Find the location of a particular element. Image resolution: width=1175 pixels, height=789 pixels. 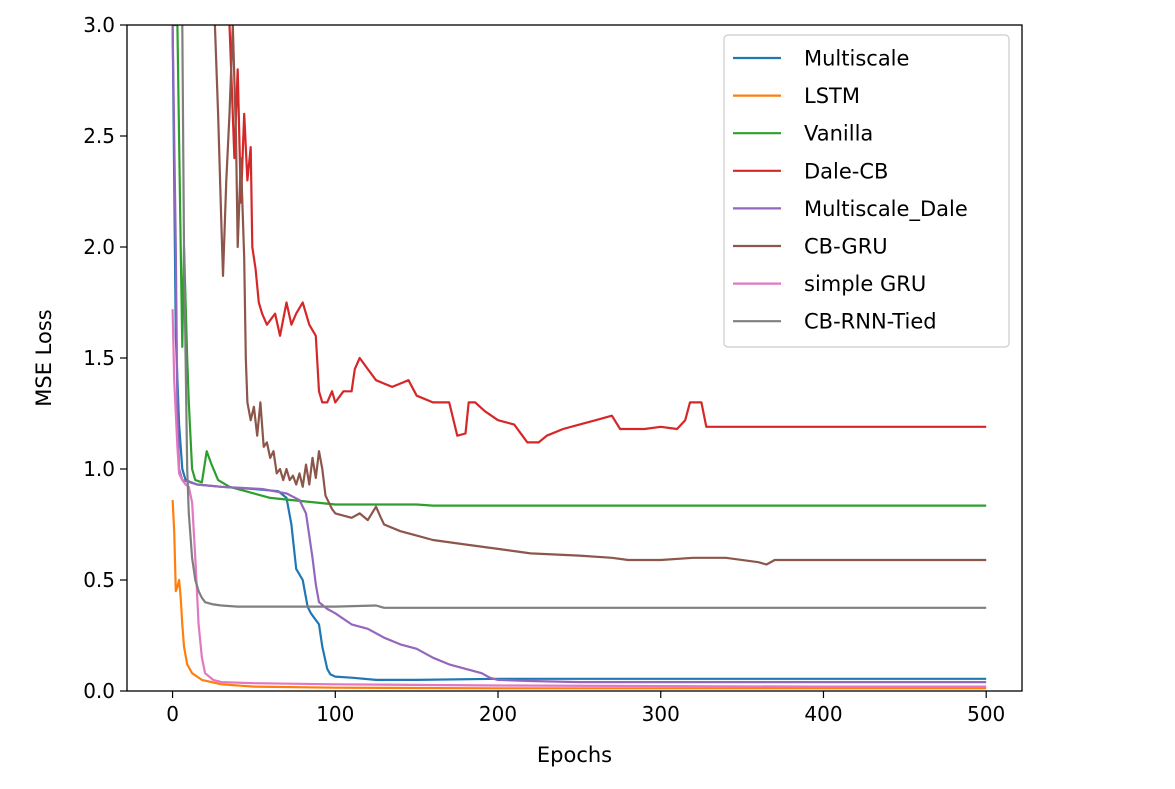

x-tick-label: 400 is located at coordinates (823, 714).